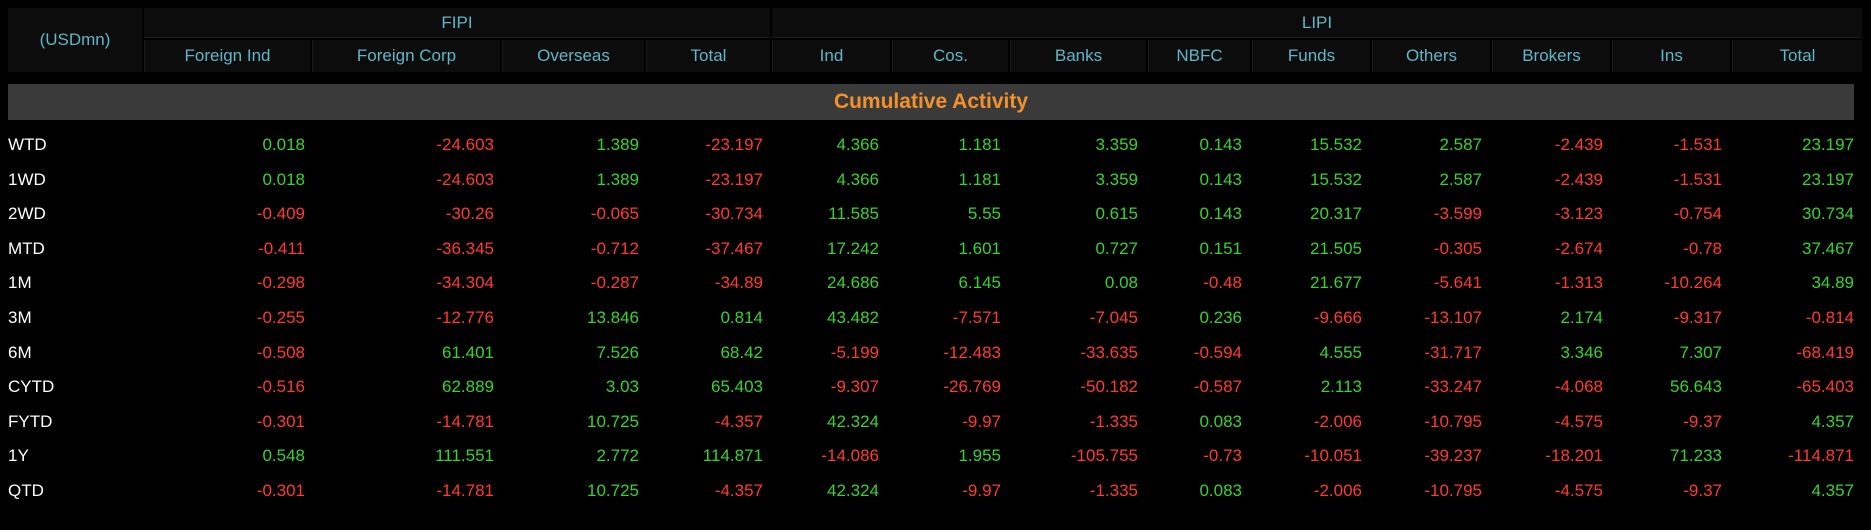  What do you see at coordinates (1828, 214) in the screenshot?
I see `cell-lipi-total: 30.734` at bounding box center [1828, 214].